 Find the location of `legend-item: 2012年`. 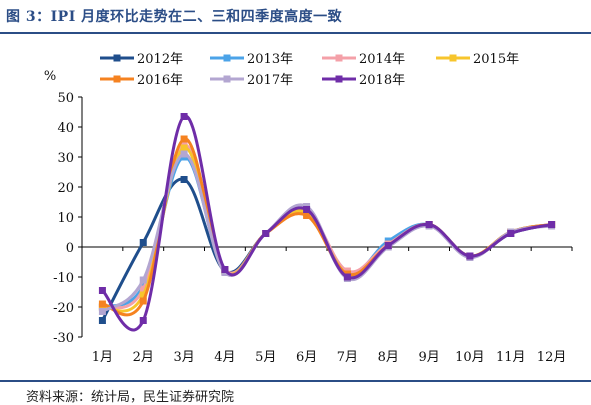

legend-item: 2012年 is located at coordinates (141, 59).